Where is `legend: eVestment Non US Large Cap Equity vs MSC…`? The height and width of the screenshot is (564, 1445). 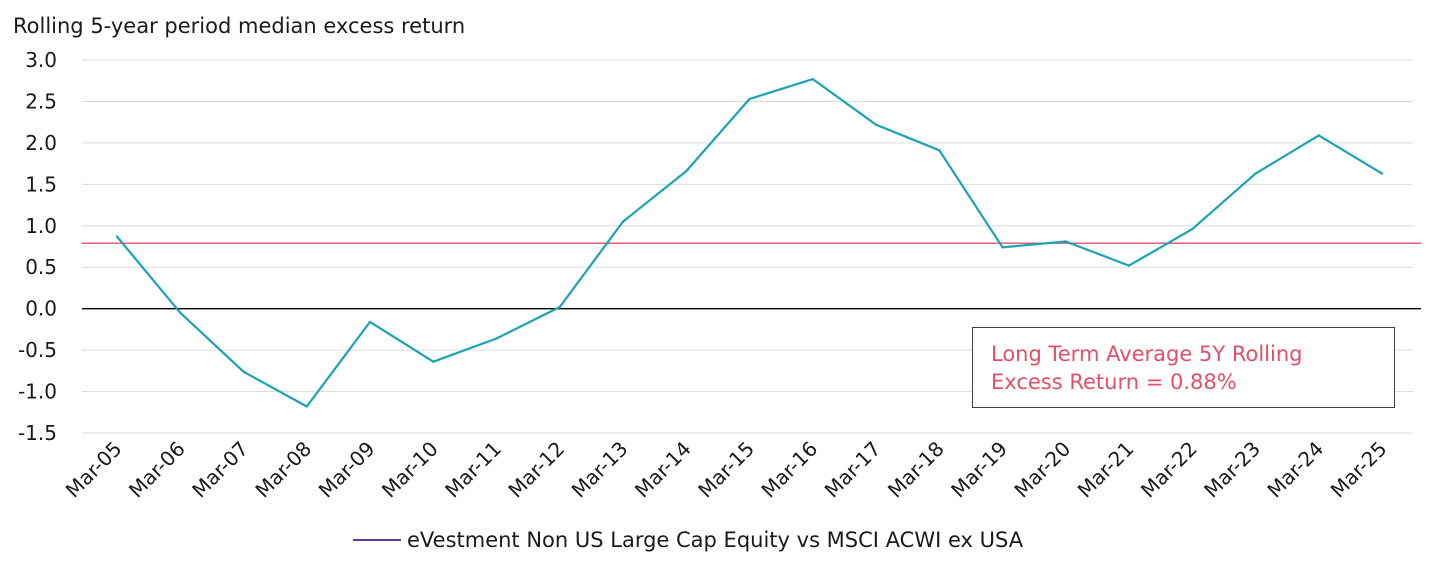
legend: eVestment Non US Large Cap Equity vs MSC… is located at coordinates (688, 540).